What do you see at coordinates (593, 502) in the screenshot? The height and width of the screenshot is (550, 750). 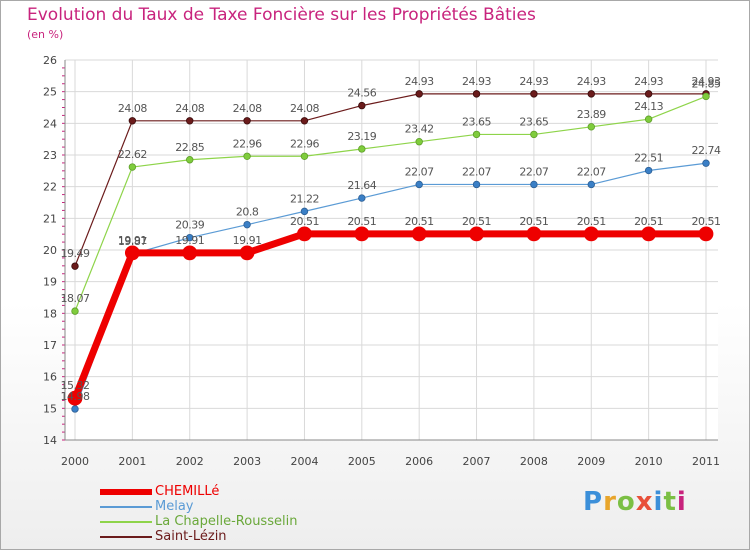 I see `logo-letter: P` at bounding box center [593, 502].